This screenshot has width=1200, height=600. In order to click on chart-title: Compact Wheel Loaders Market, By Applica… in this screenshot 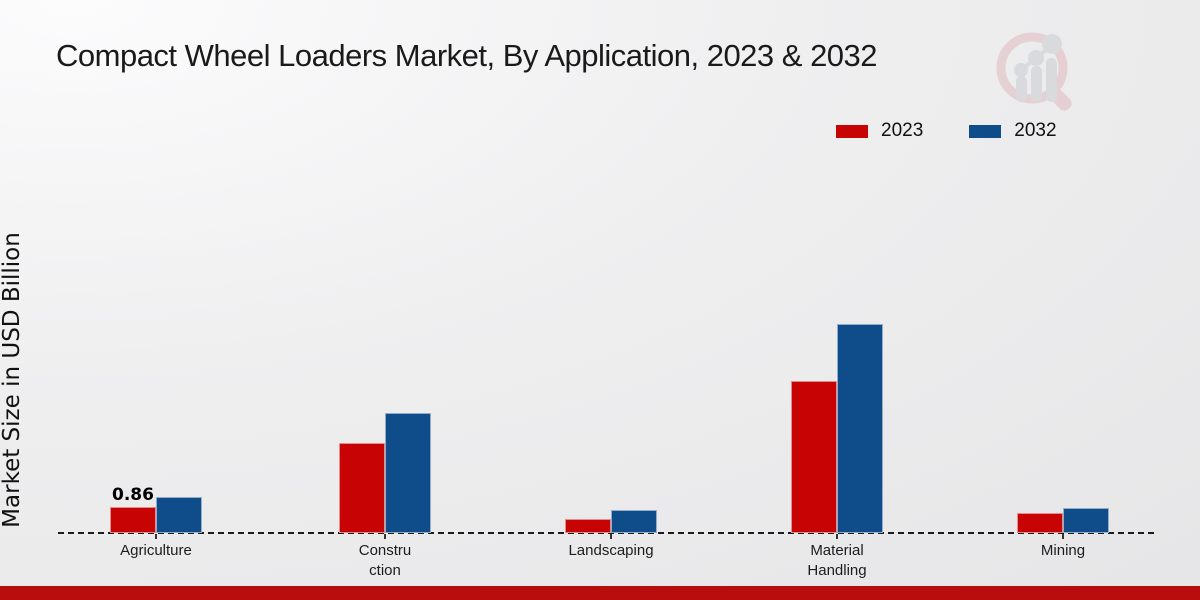, I will do `click(467, 55)`.